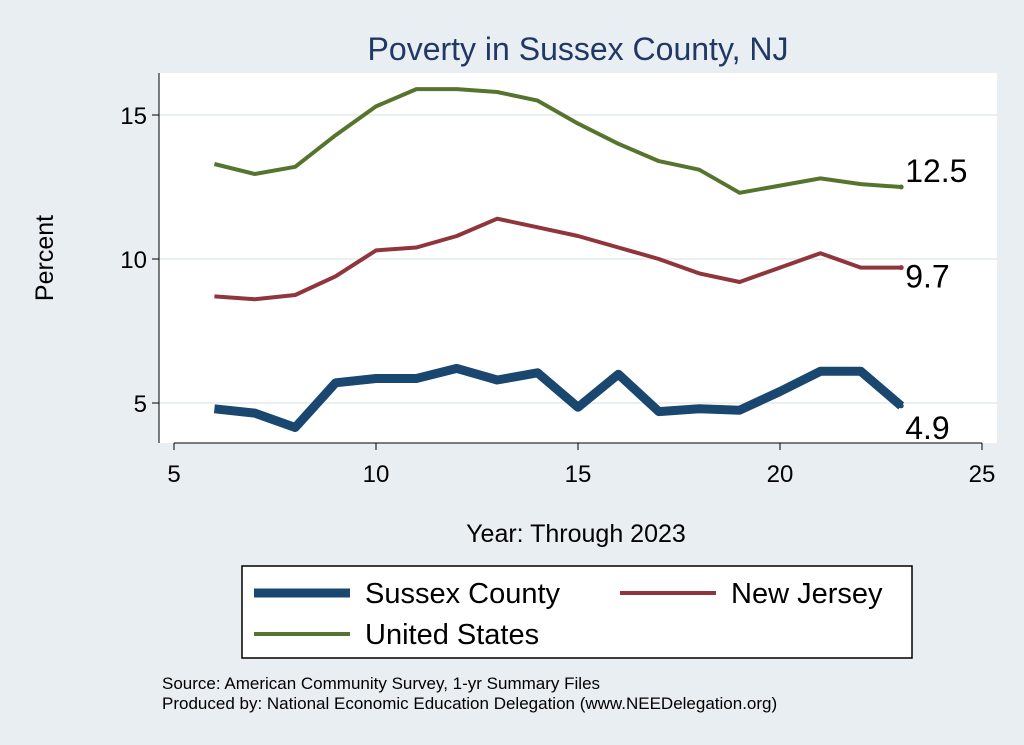 This screenshot has width=1024, height=745. I want to click on x-tick-label: 5, so click(173, 474).